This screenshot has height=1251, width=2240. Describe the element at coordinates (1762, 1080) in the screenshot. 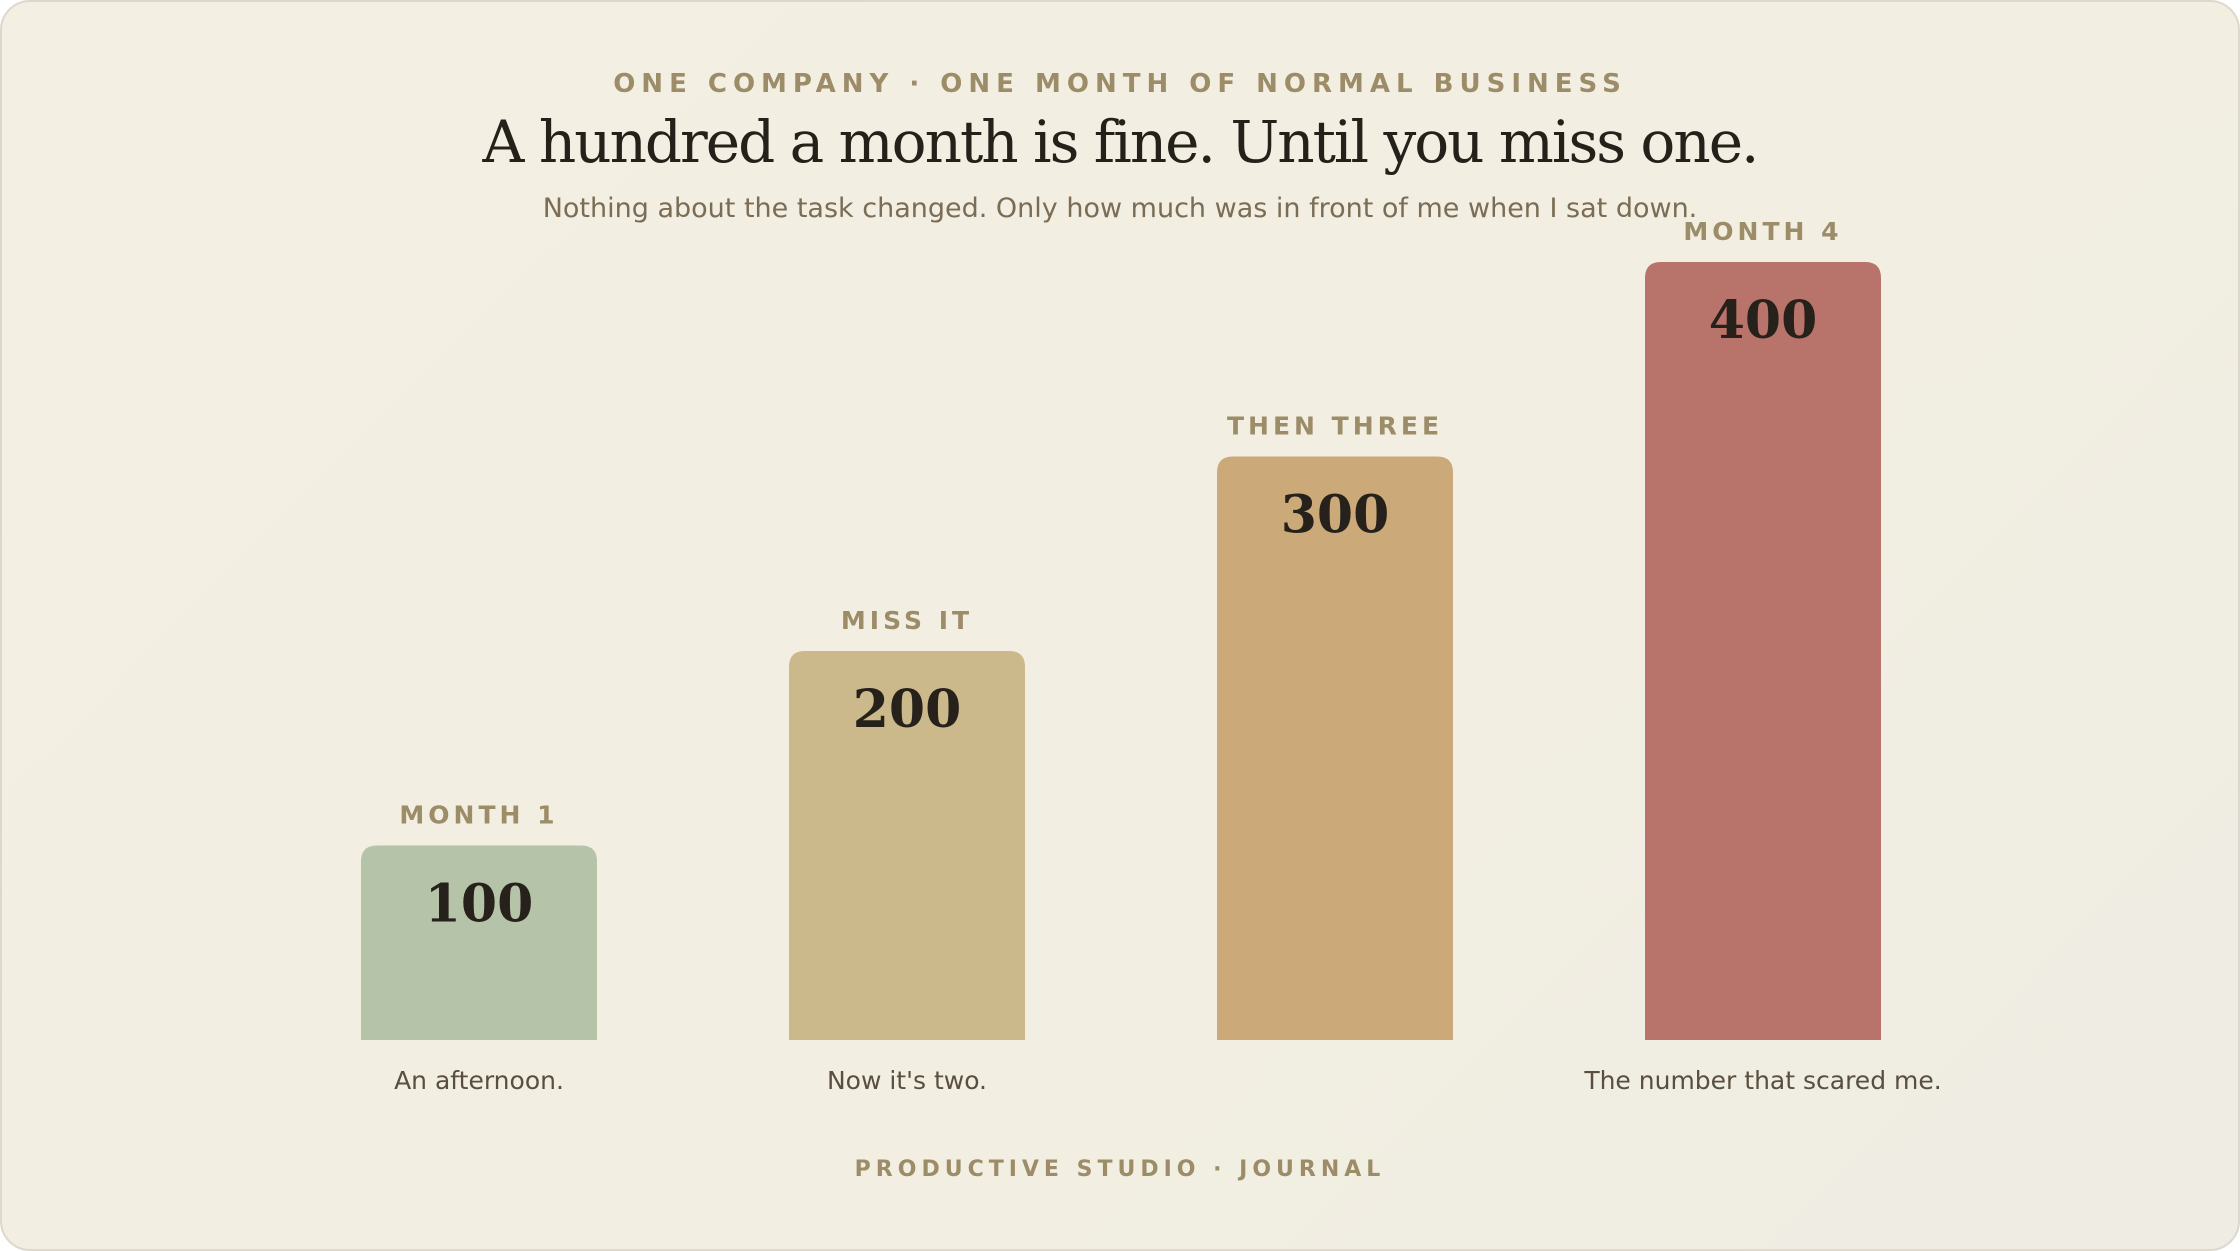

I see `bar-caption: The number that scared me.` at that location.